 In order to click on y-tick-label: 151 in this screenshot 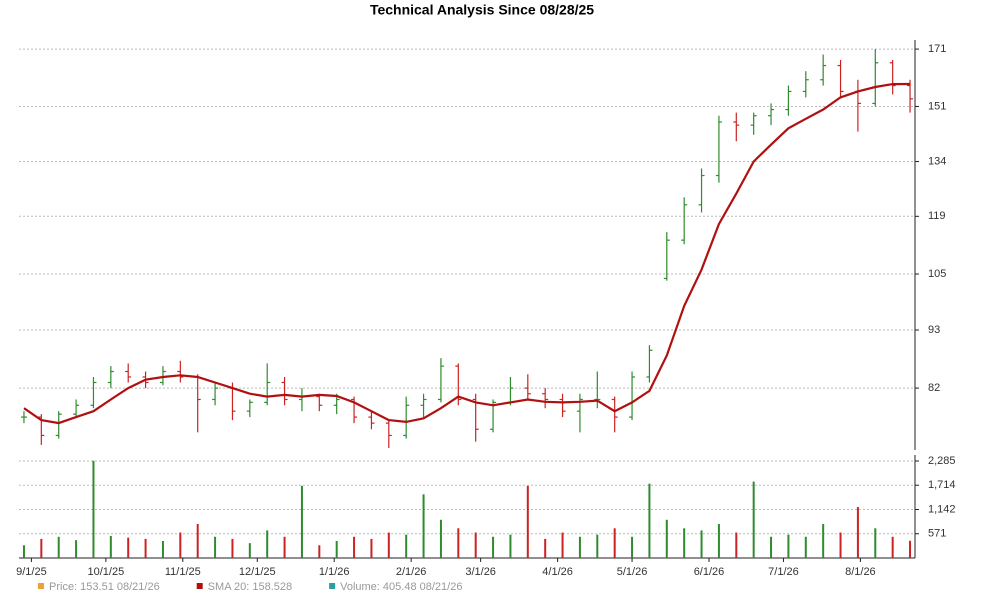, I will do `click(937, 106)`.